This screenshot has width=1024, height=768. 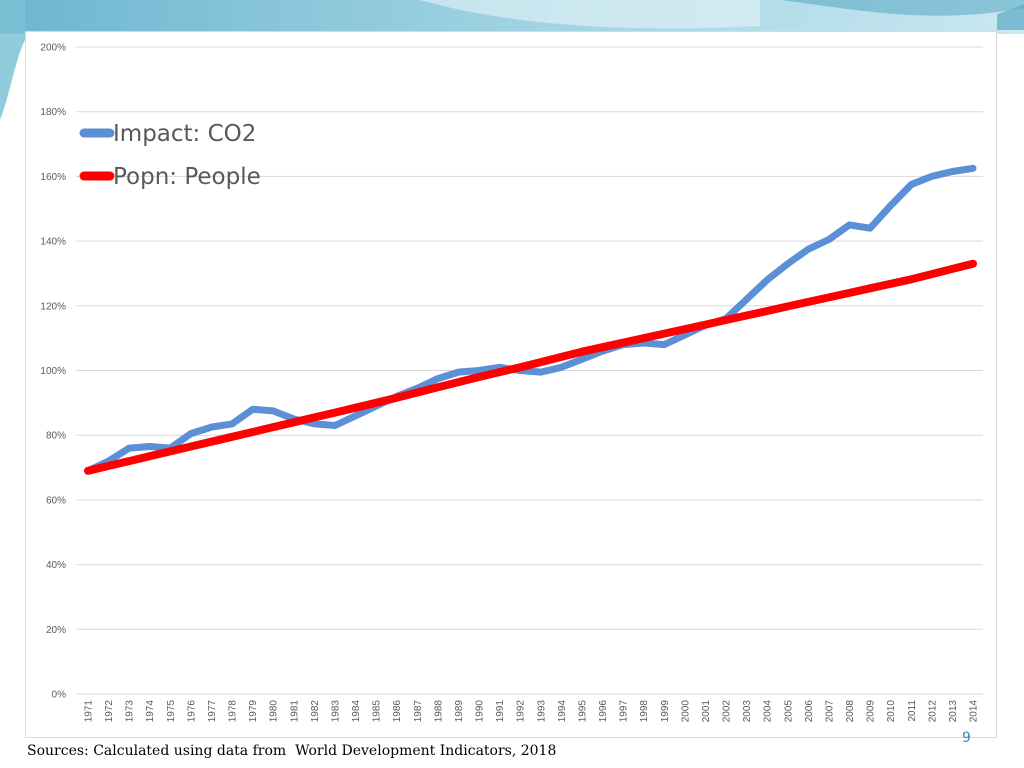 What do you see at coordinates (829, 711) in the screenshot?
I see `x-tick-label: 2007` at bounding box center [829, 711].